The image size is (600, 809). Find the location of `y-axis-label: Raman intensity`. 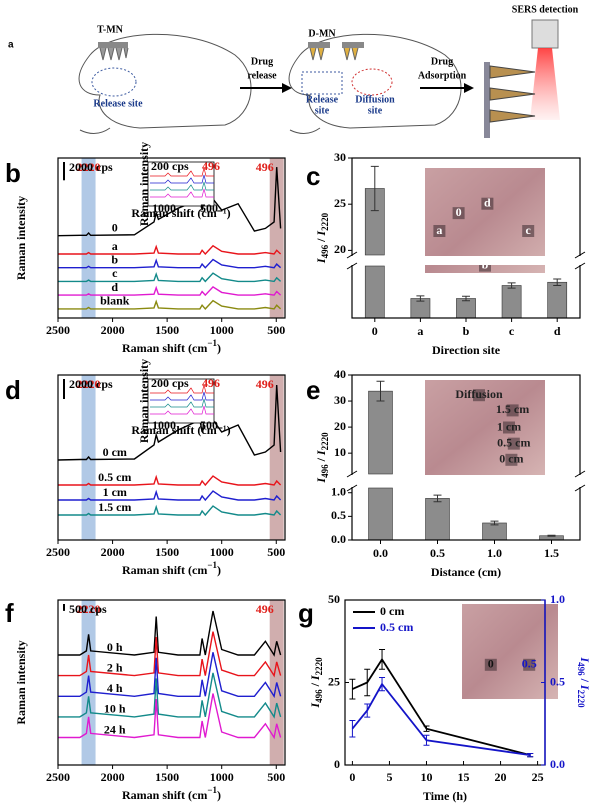

y-axis-label: Raman intensity is located at coordinates (21, 238).